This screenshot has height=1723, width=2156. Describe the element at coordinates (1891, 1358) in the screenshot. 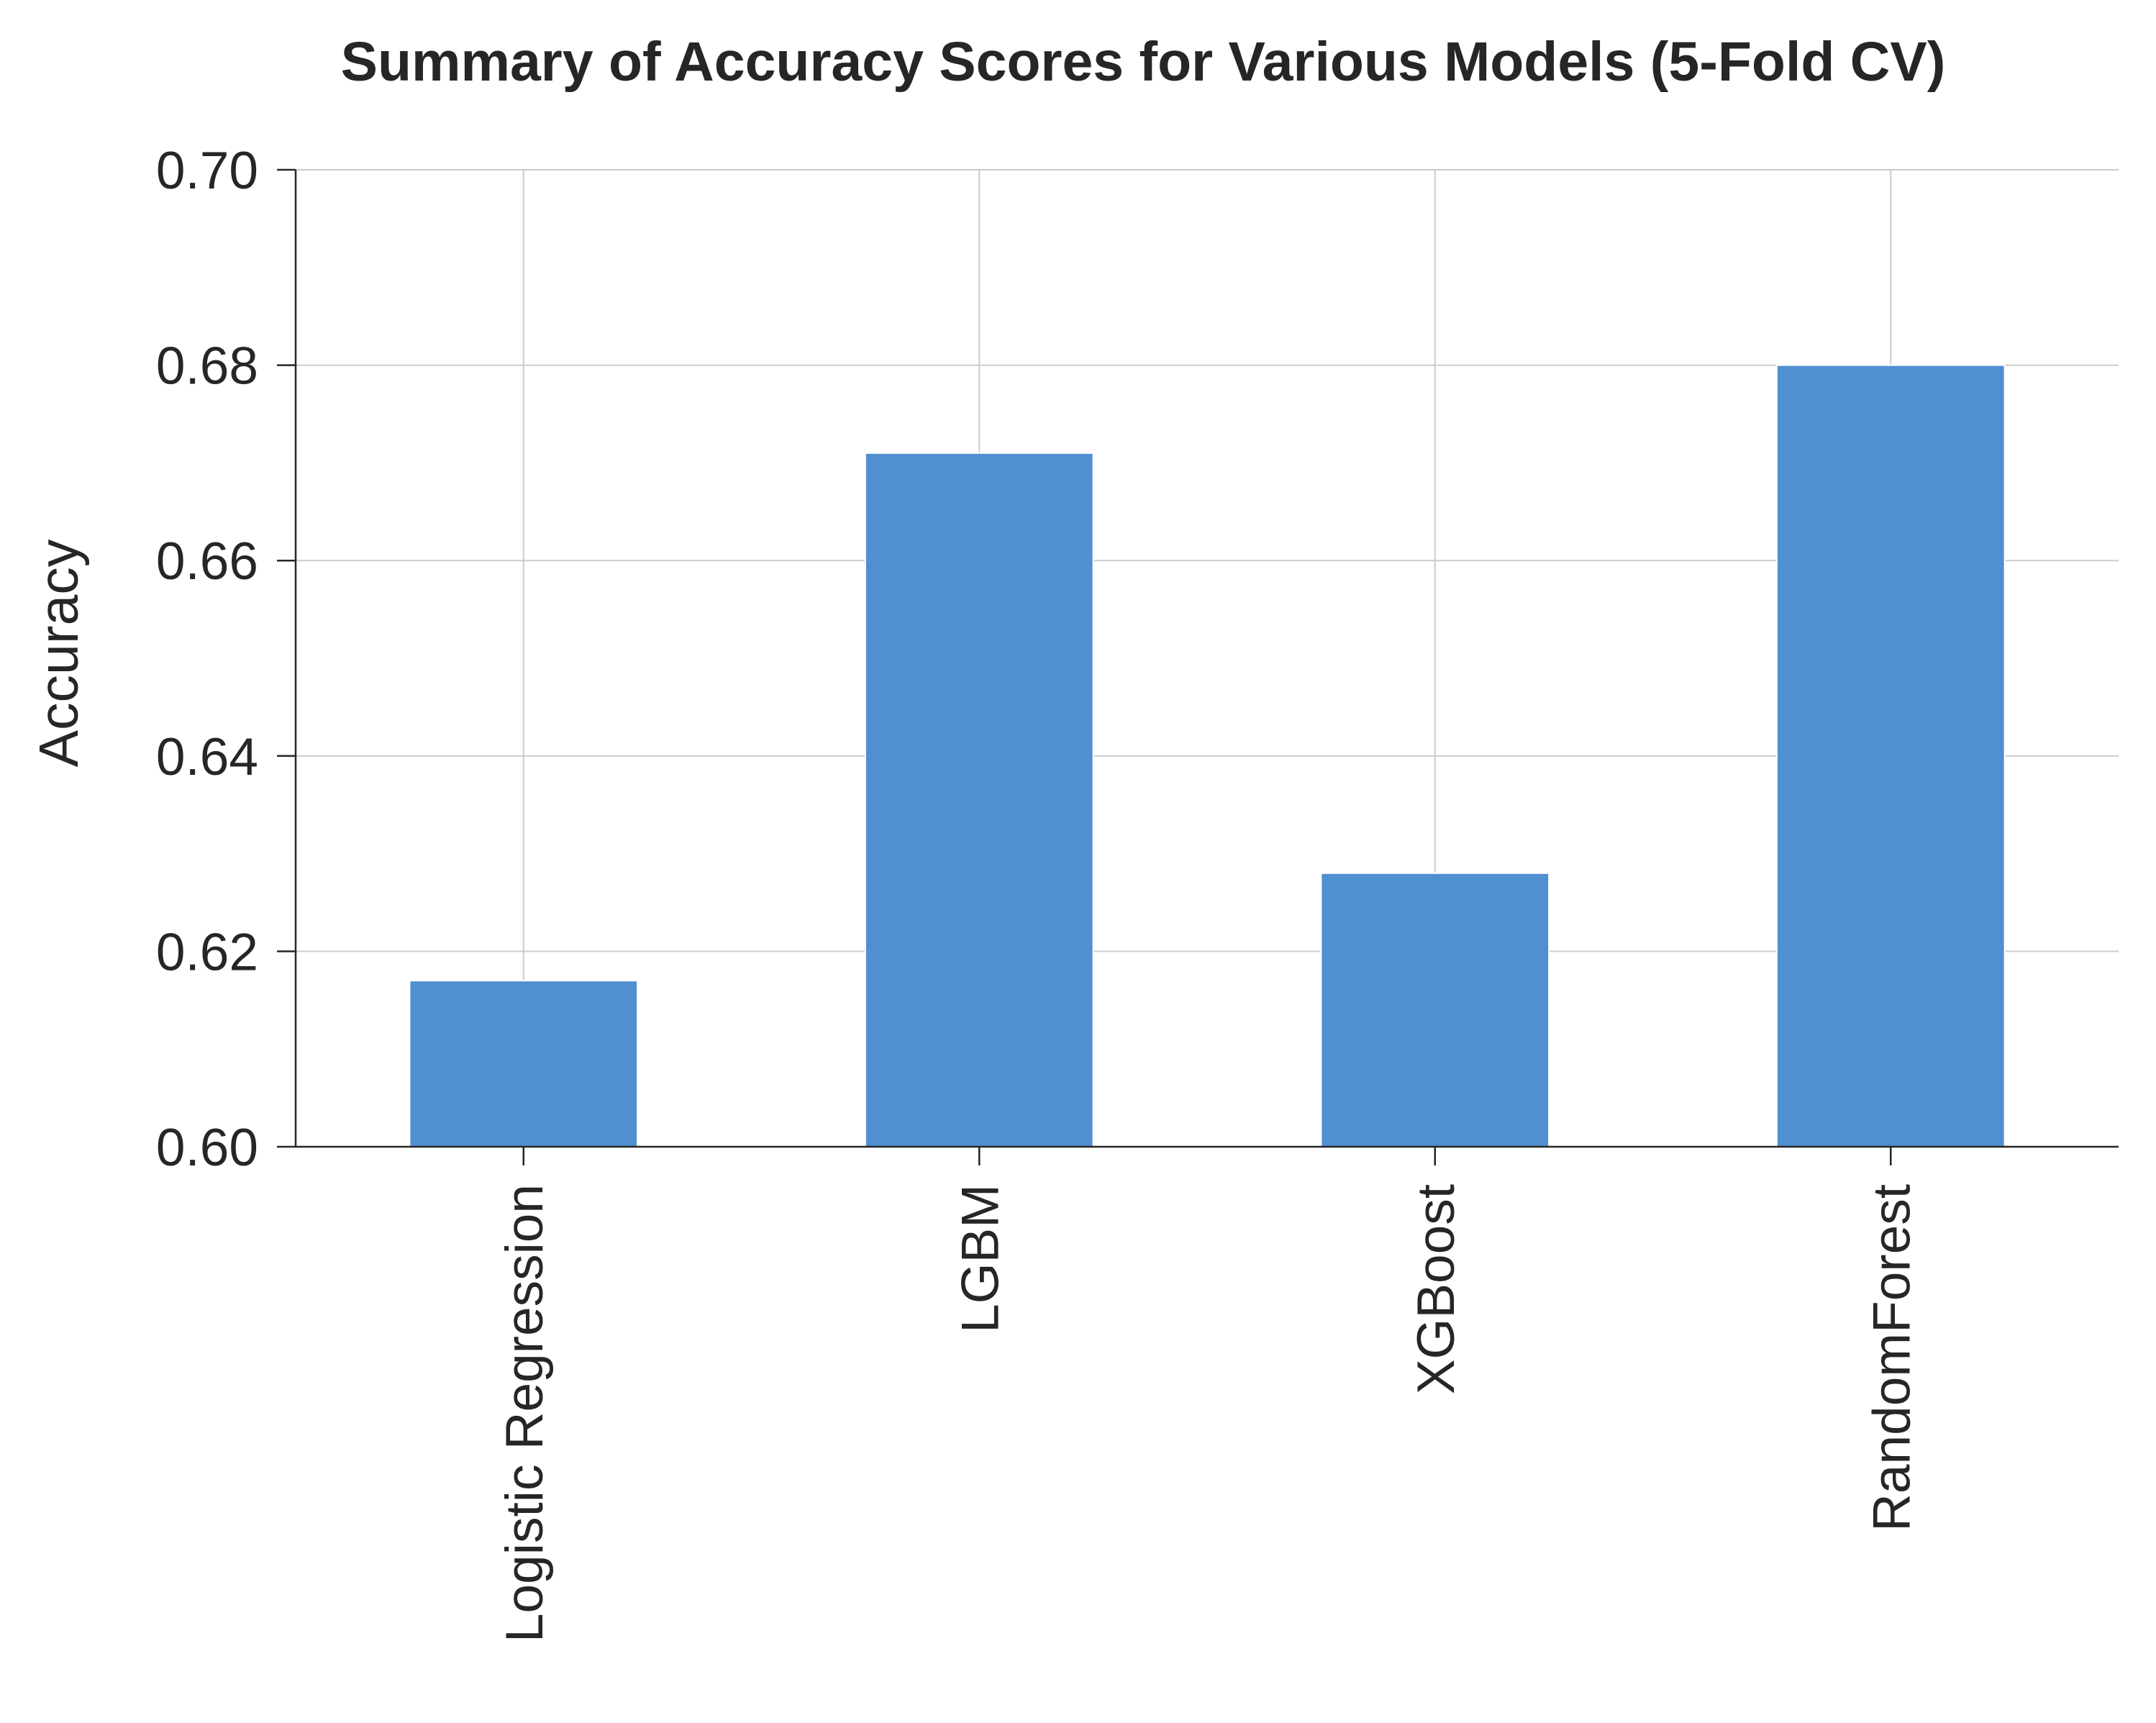

I see `x-tick-label: RandomForest` at that location.